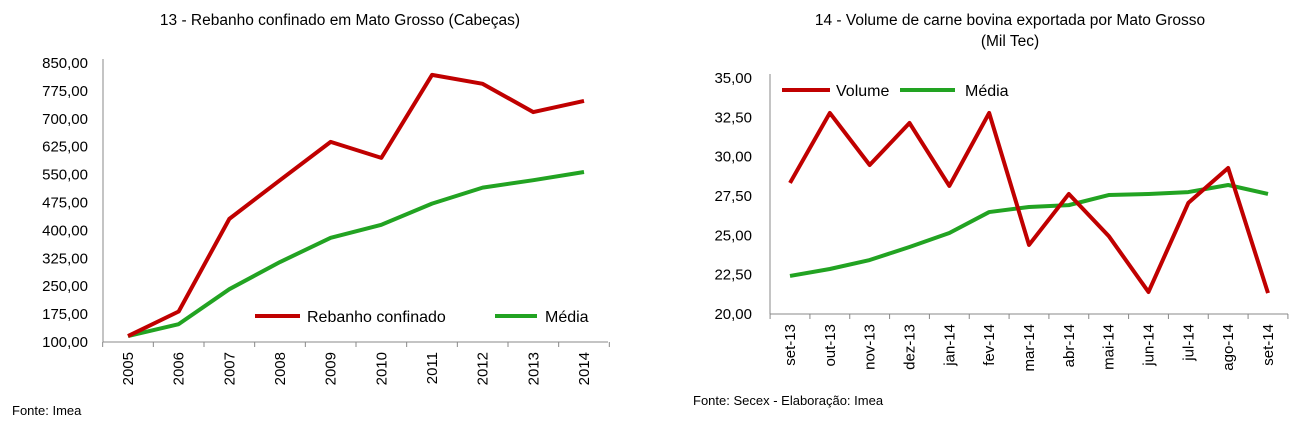 The width and height of the screenshot is (1303, 436). Describe the element at coordinates (870, 347) in the screenshot. I see `x-tick-label: nov-13` at that location.